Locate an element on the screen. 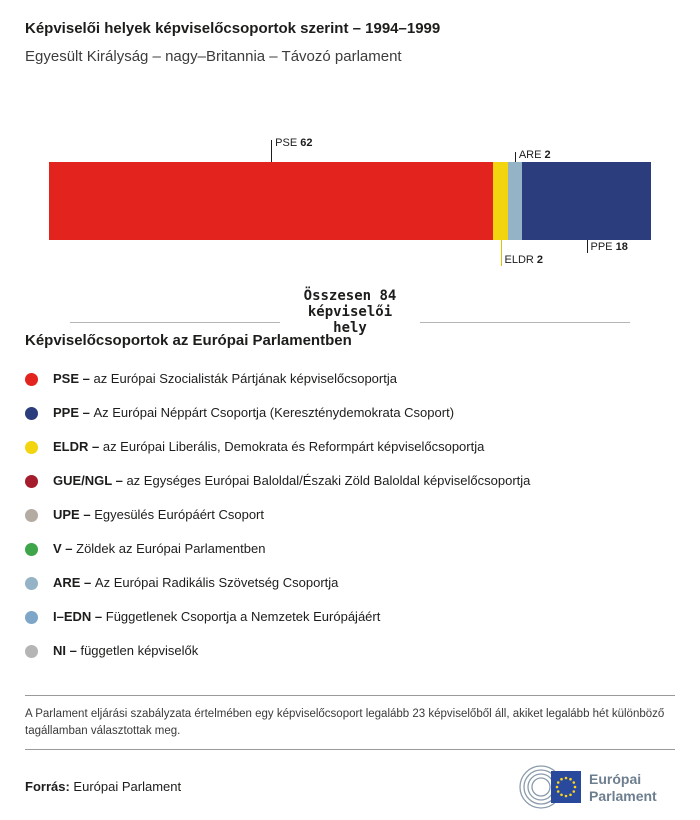  segment-label-pse: PSE 62 is located at coordinates (294, 143).